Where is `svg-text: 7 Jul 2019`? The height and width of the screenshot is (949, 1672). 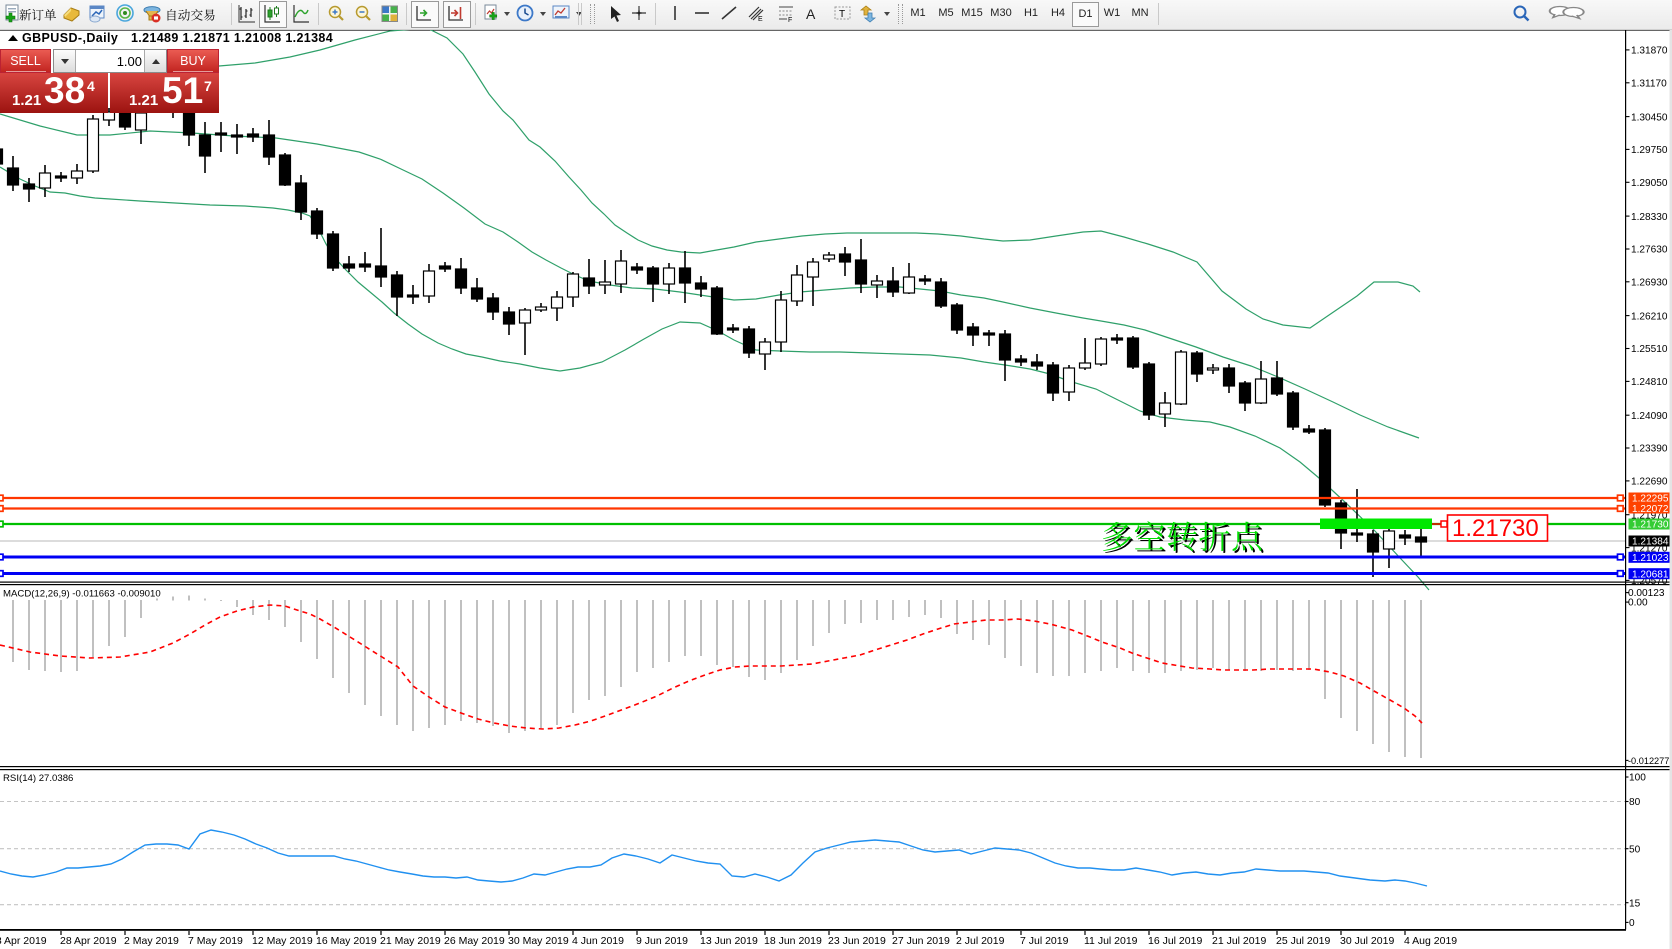
svg-text: 7 Jul 2019 is located at coordinates (1044, 941).